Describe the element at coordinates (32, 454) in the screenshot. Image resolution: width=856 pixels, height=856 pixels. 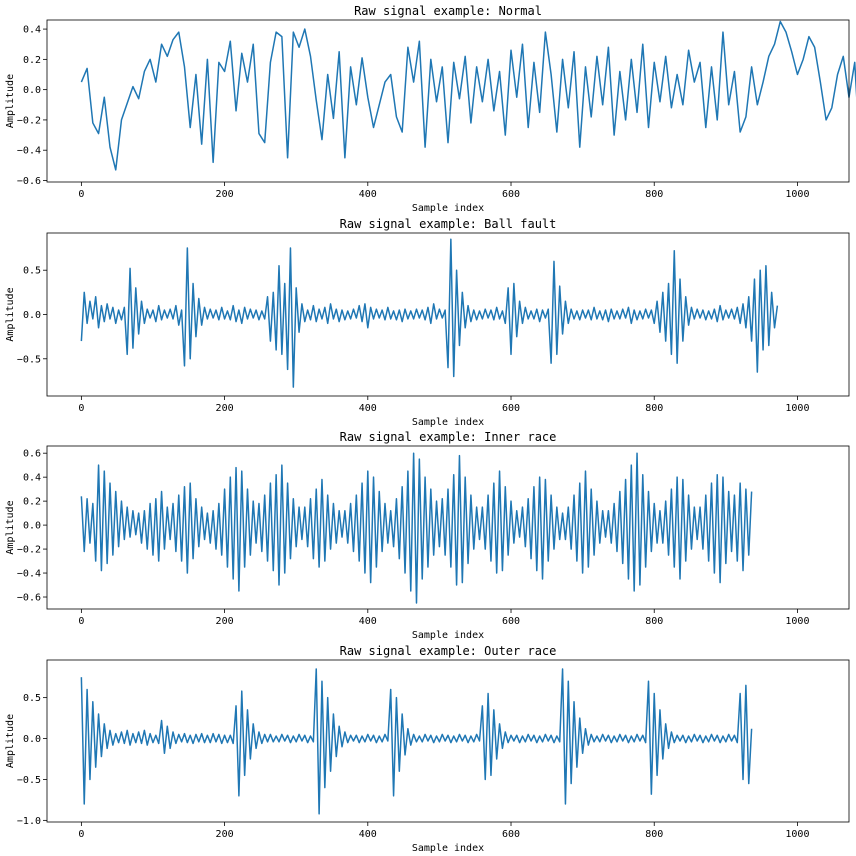
I see `y-tick-label: 0.6` at that location.